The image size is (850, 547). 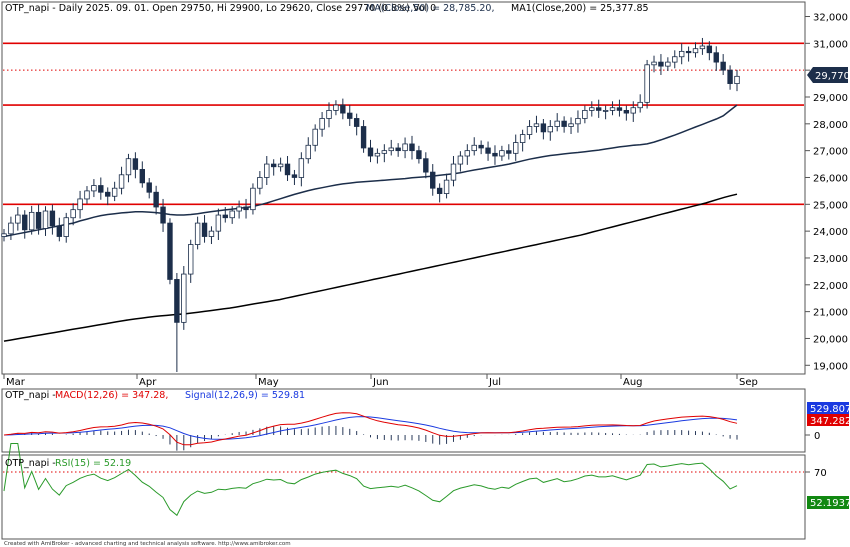 What do you see at coordinates (430, 8) in the screenshot?
I see `price-header-ma50: MA(Close,50) = 28,785.20,` at bounding box center [430, 8].